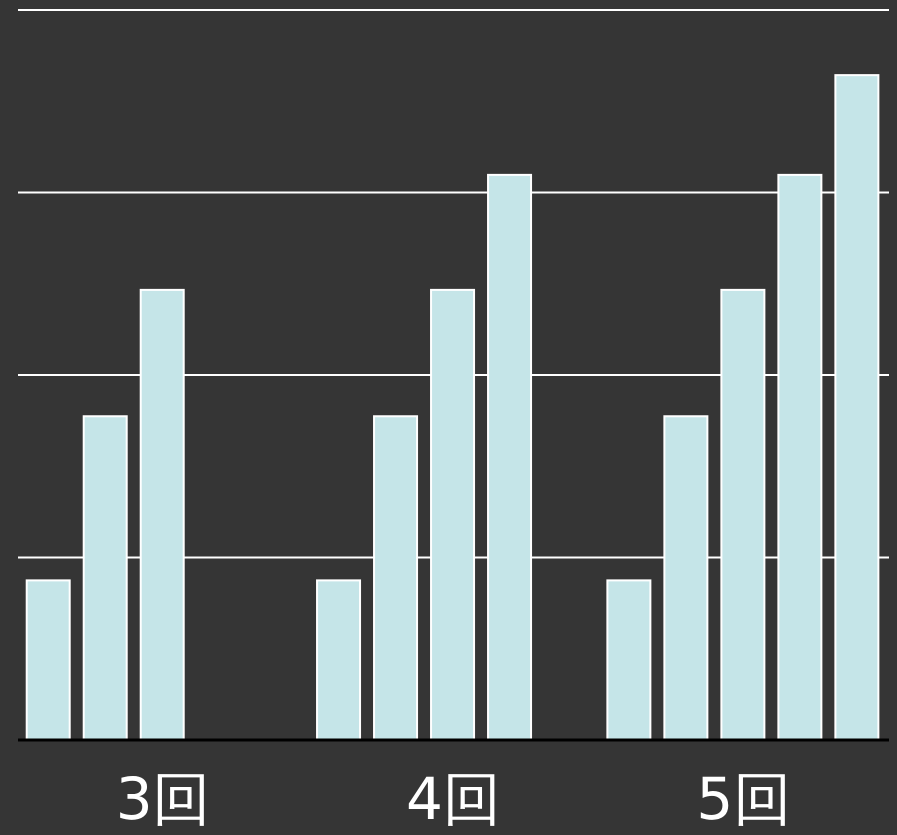 This screenshot has width=897, height=835. I want to click on x-tick-label: 3回, so click(163, 799).